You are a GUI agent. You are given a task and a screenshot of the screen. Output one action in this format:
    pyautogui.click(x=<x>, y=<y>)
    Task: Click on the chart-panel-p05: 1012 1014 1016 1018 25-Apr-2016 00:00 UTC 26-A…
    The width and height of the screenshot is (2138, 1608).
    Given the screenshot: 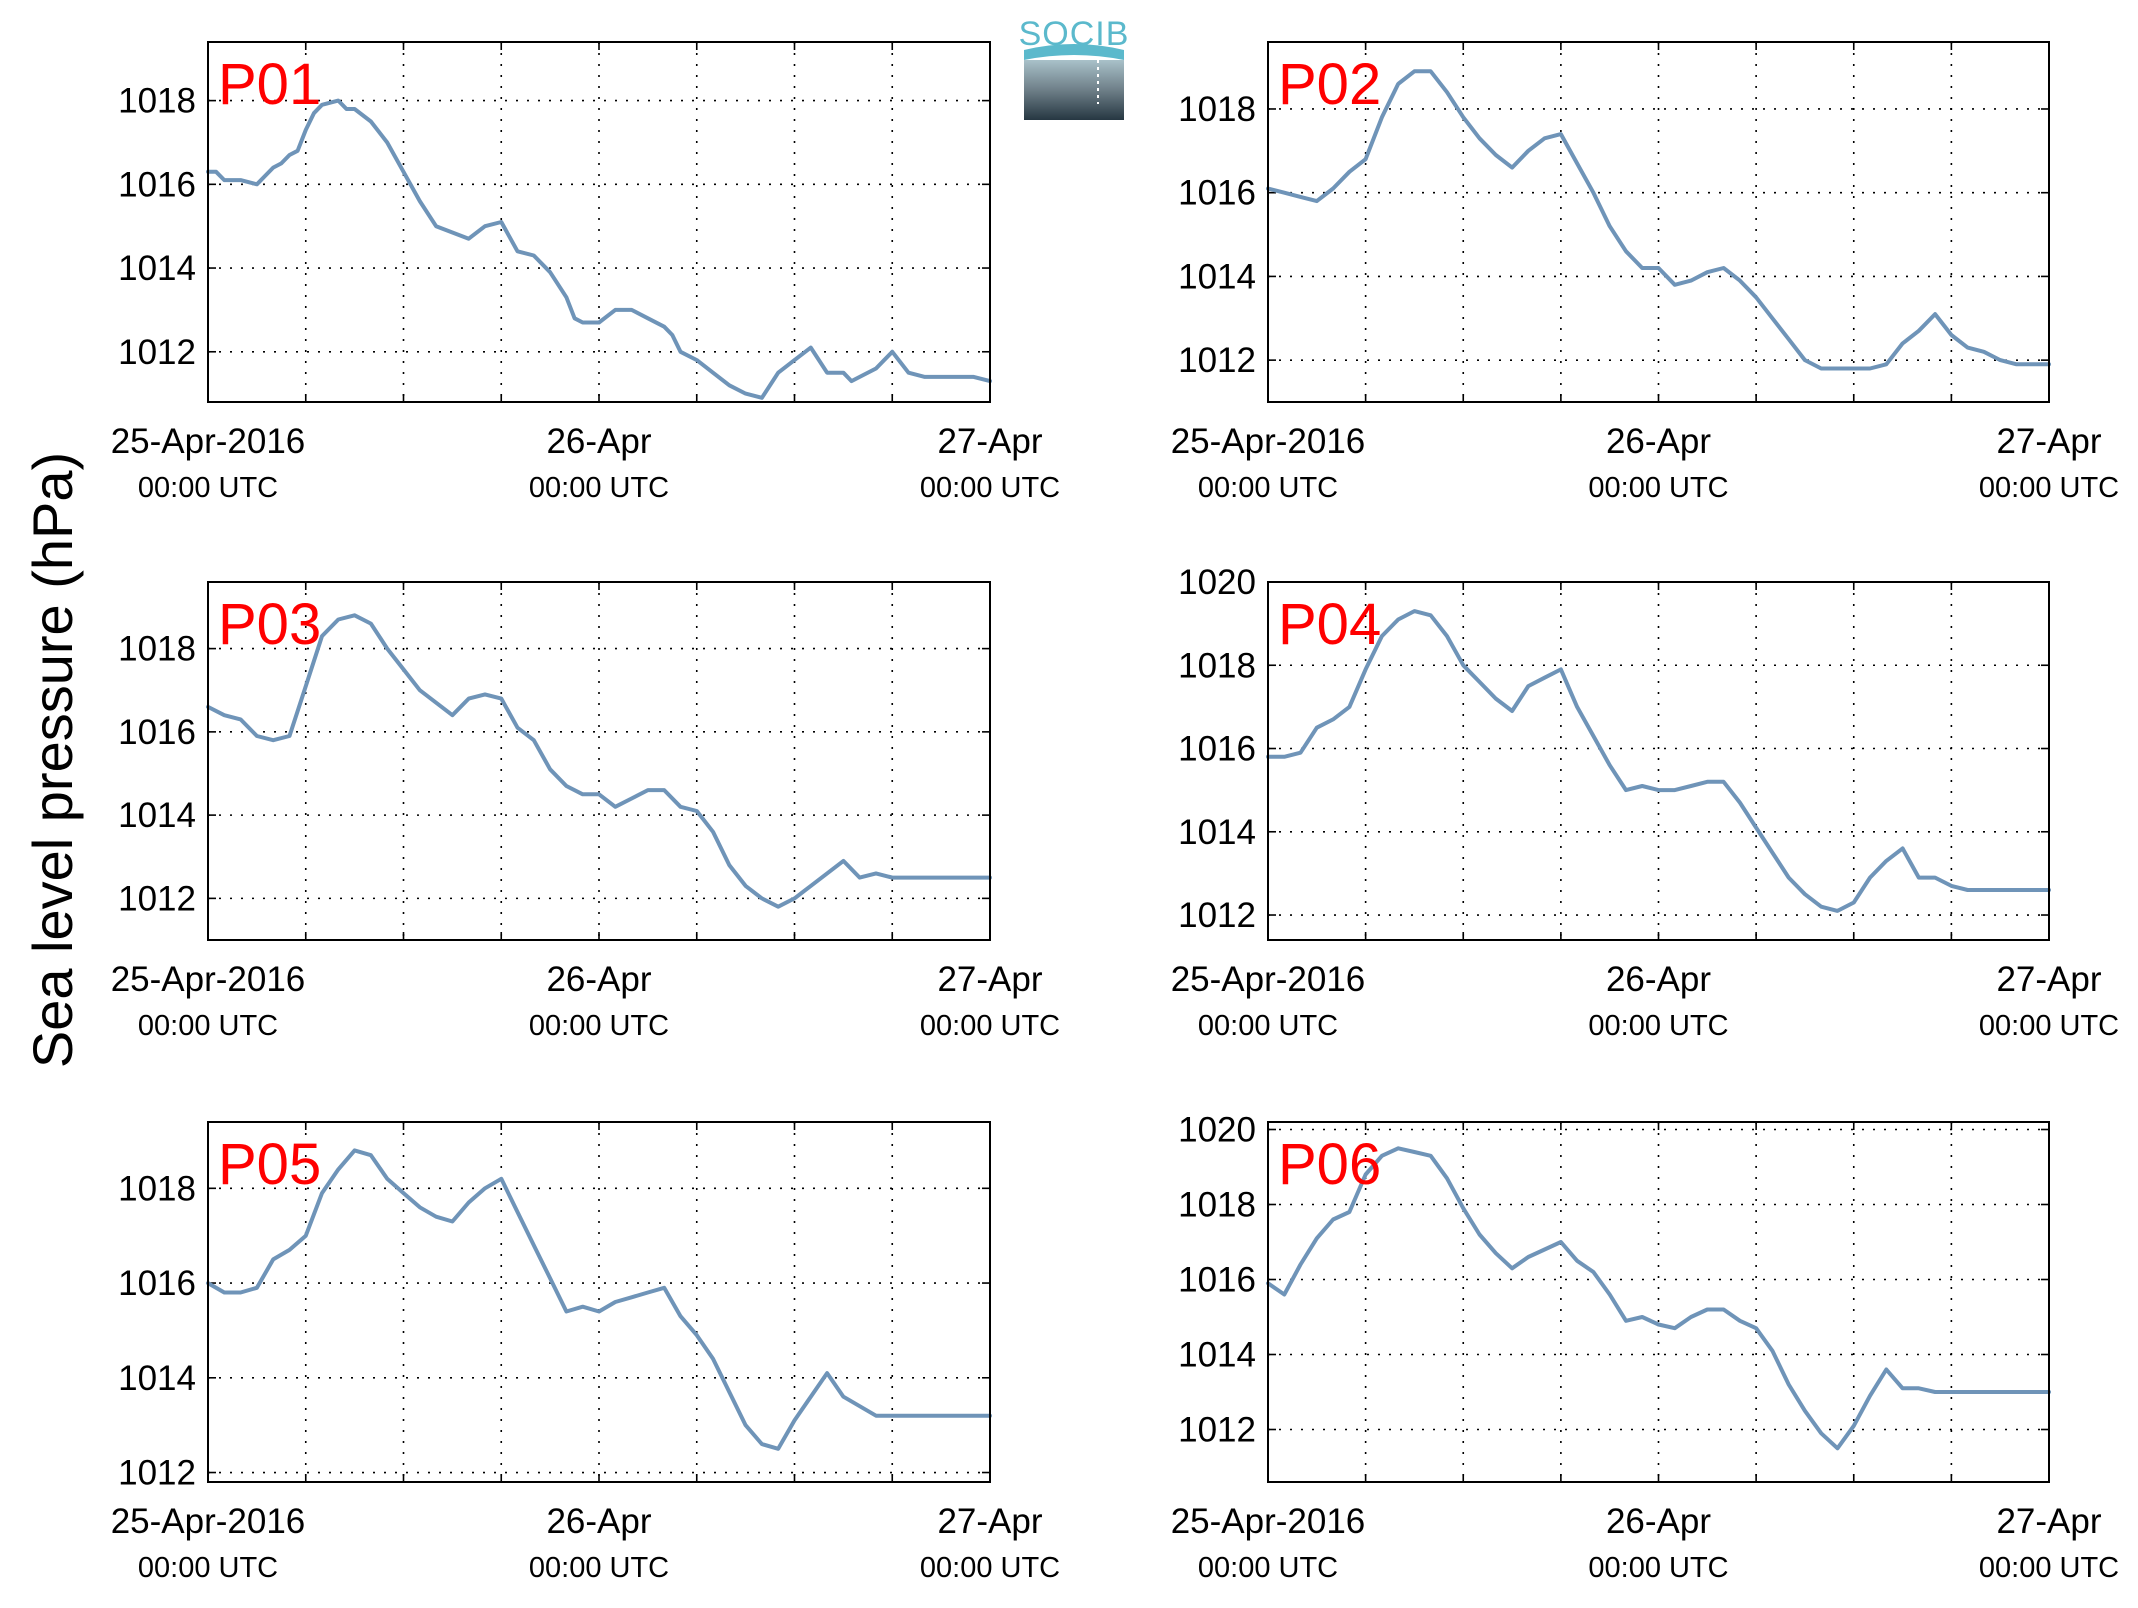 What is the action you would take?
    pyautogui.click(x=585, y=1352)
    